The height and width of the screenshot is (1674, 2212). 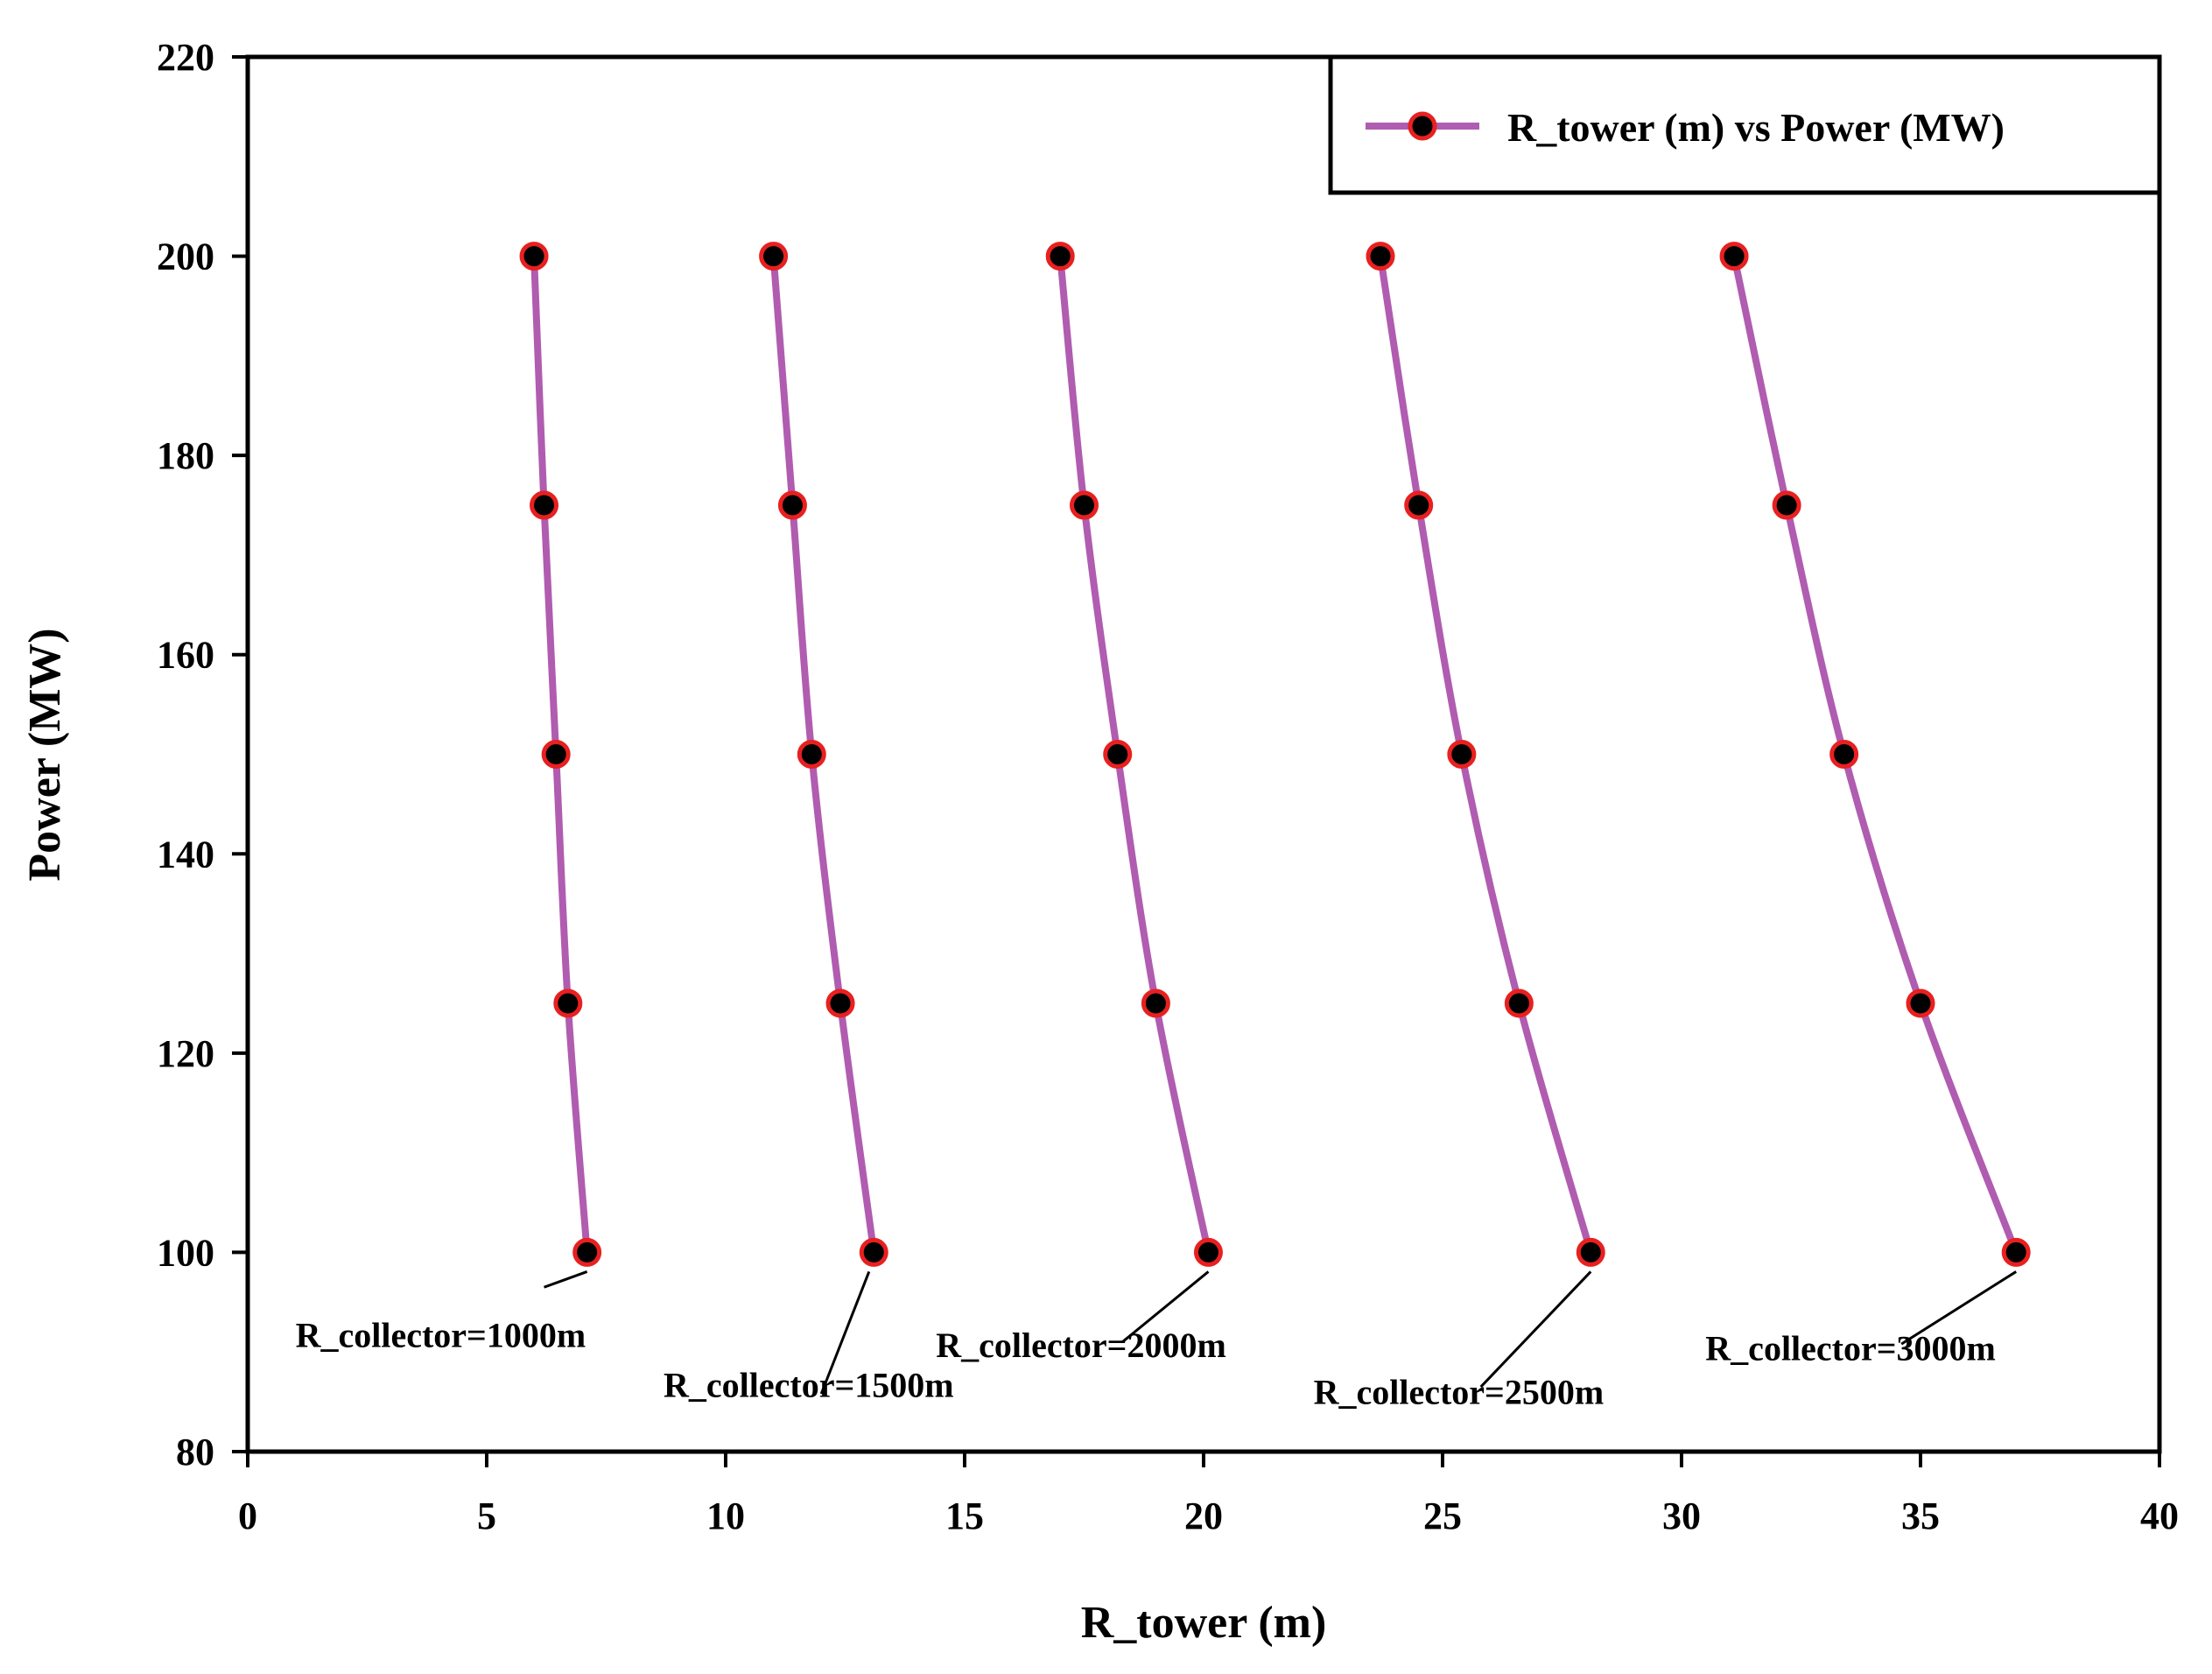 I want to click on x-axis-ticks: 0 5 10 15 20 25 30 35 40, so click(x=1208, y=1494).